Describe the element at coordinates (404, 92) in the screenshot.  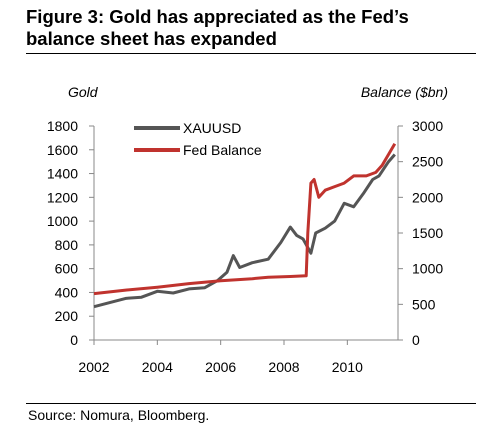
I see `y-right-axis-title: Balance ($bn)` at that location.